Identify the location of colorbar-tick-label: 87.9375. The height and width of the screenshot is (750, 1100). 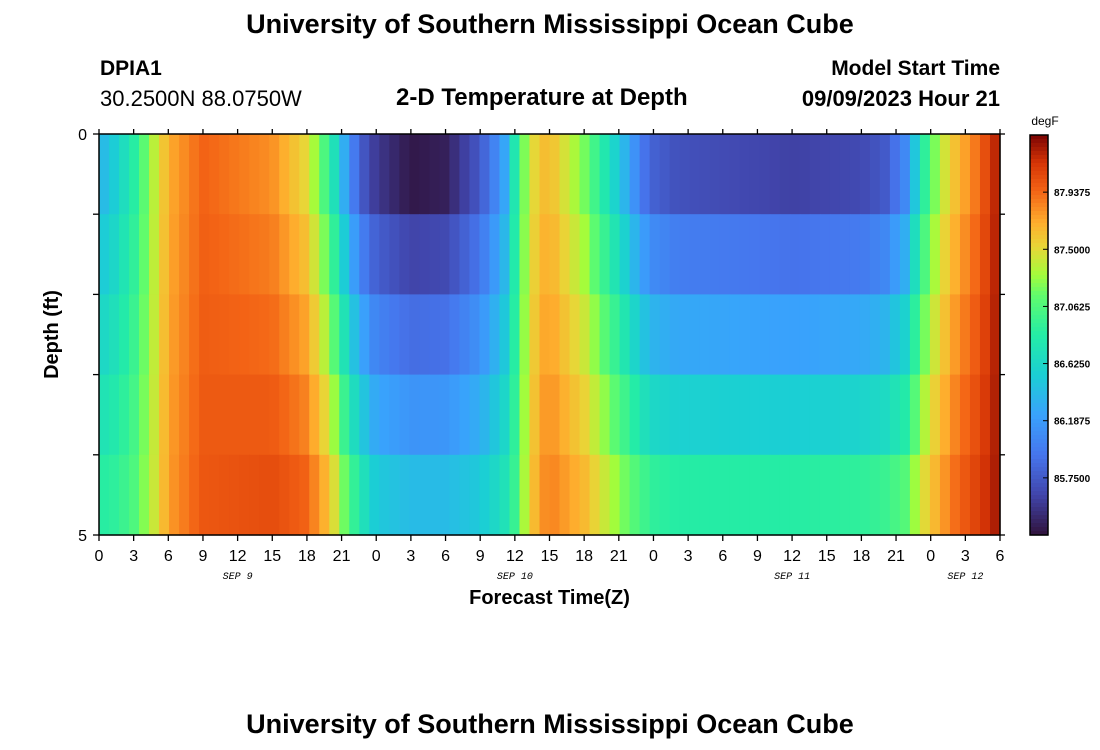
(1072, 193).